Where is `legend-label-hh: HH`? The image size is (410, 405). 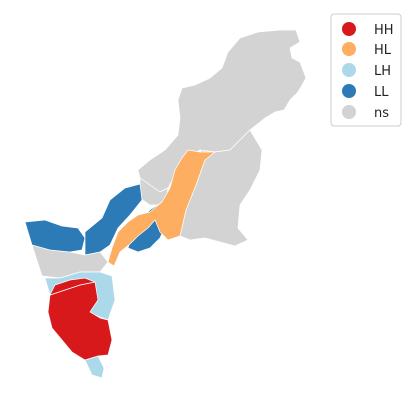
legend-label-hh: HH is located at coordinates (384, 30).